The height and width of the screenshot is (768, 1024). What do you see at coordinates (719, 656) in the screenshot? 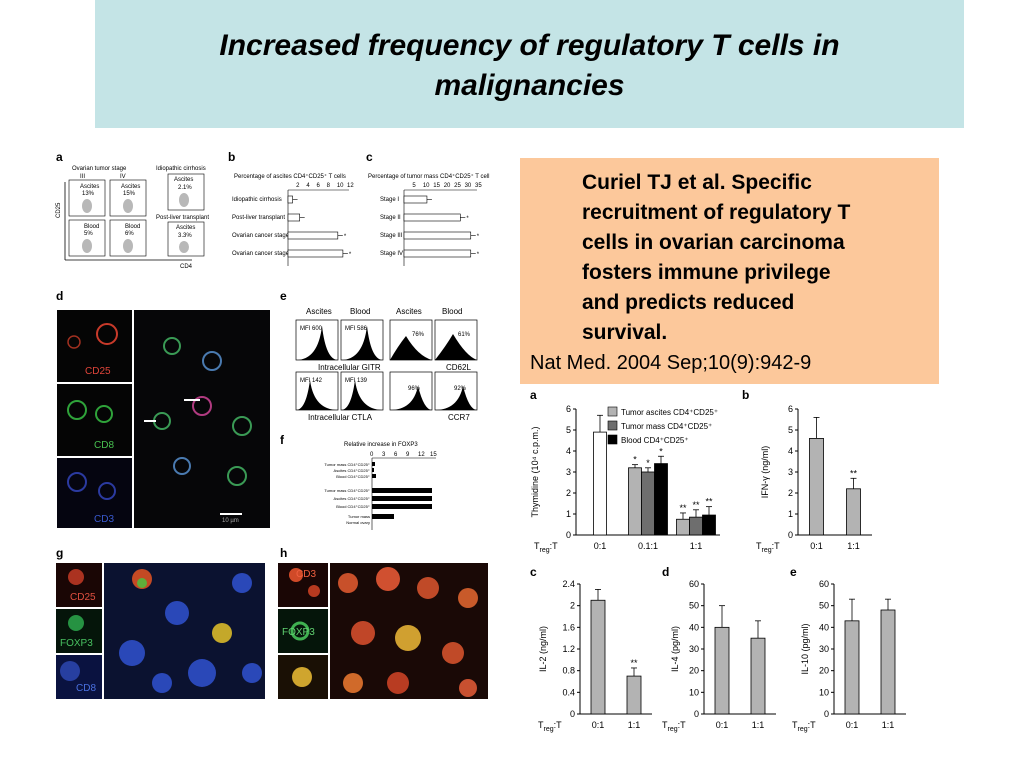
I see `chart-d: 0 10 20 30 40 50 60 IL-4 (pg/ml) Treg:T 0:1 1:1` at bounding box center [719, 656].